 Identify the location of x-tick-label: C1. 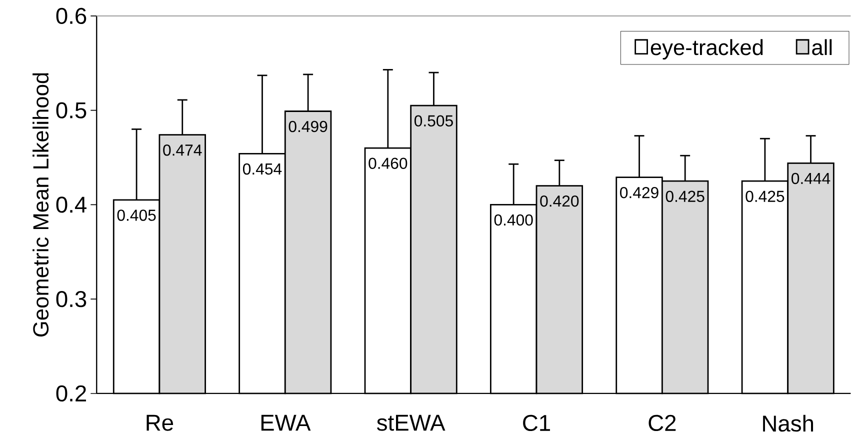
(536, 422).